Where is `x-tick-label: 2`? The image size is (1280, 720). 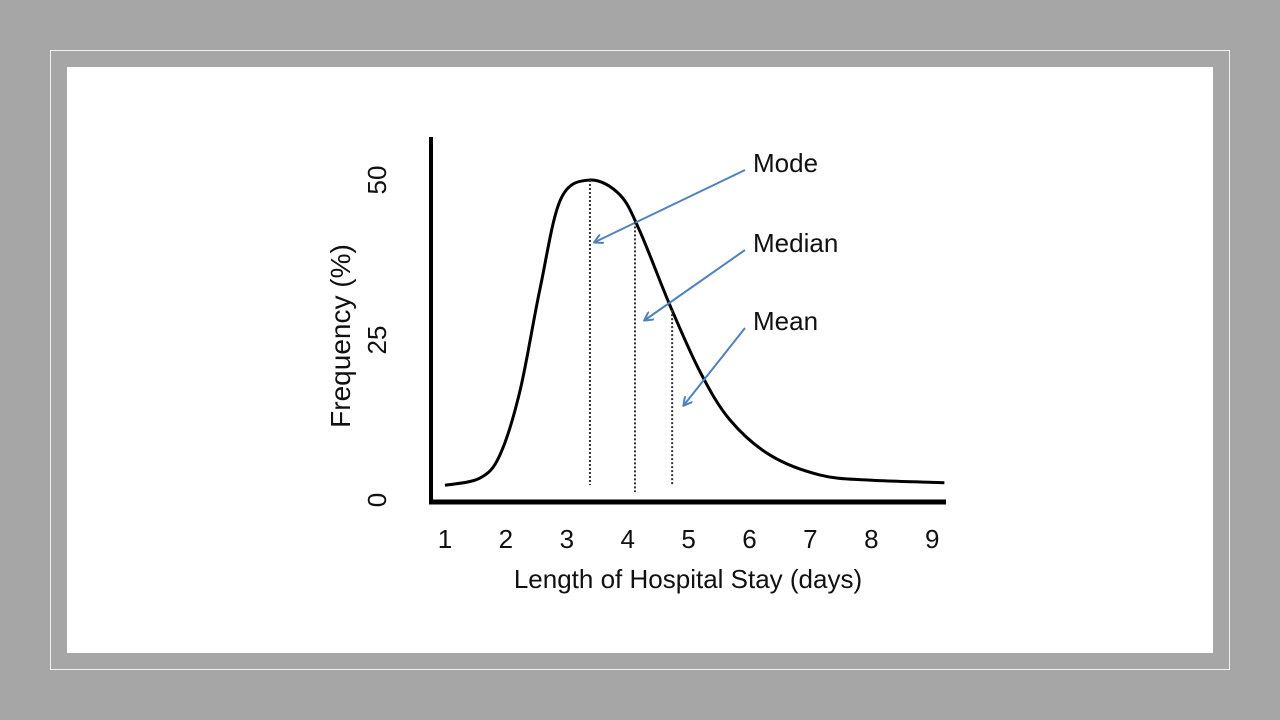 x-tick-label: 2 is located at coordinates (506, 539).